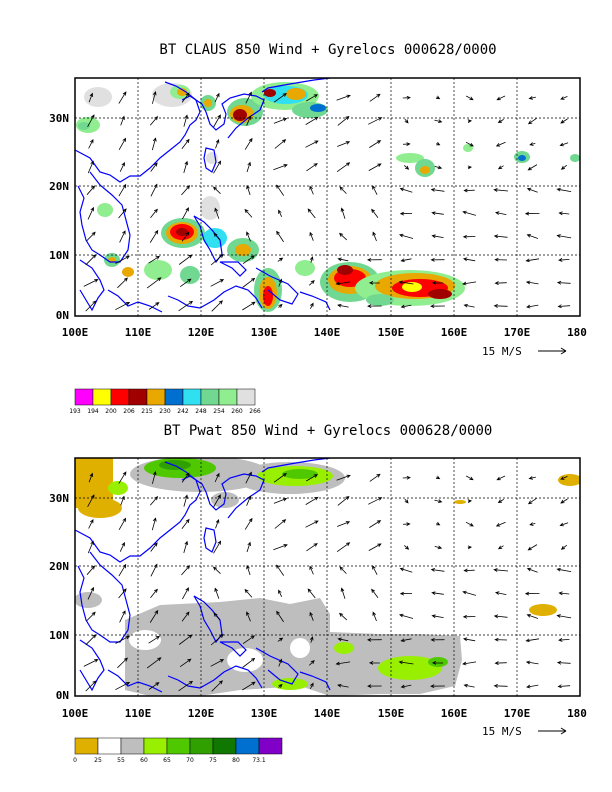 The image size is (612, 792). I want to click on top-xtick: 100E, so click(75, 332).